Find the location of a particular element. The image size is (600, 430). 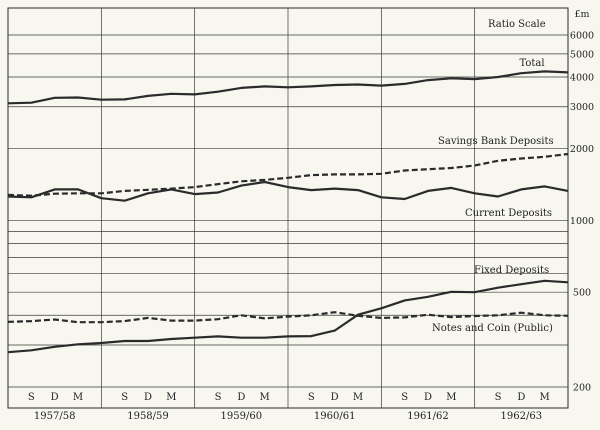

series-label-notes-and-coin-public: Notes and Coin (Public) is located at coordinates (492, 328).